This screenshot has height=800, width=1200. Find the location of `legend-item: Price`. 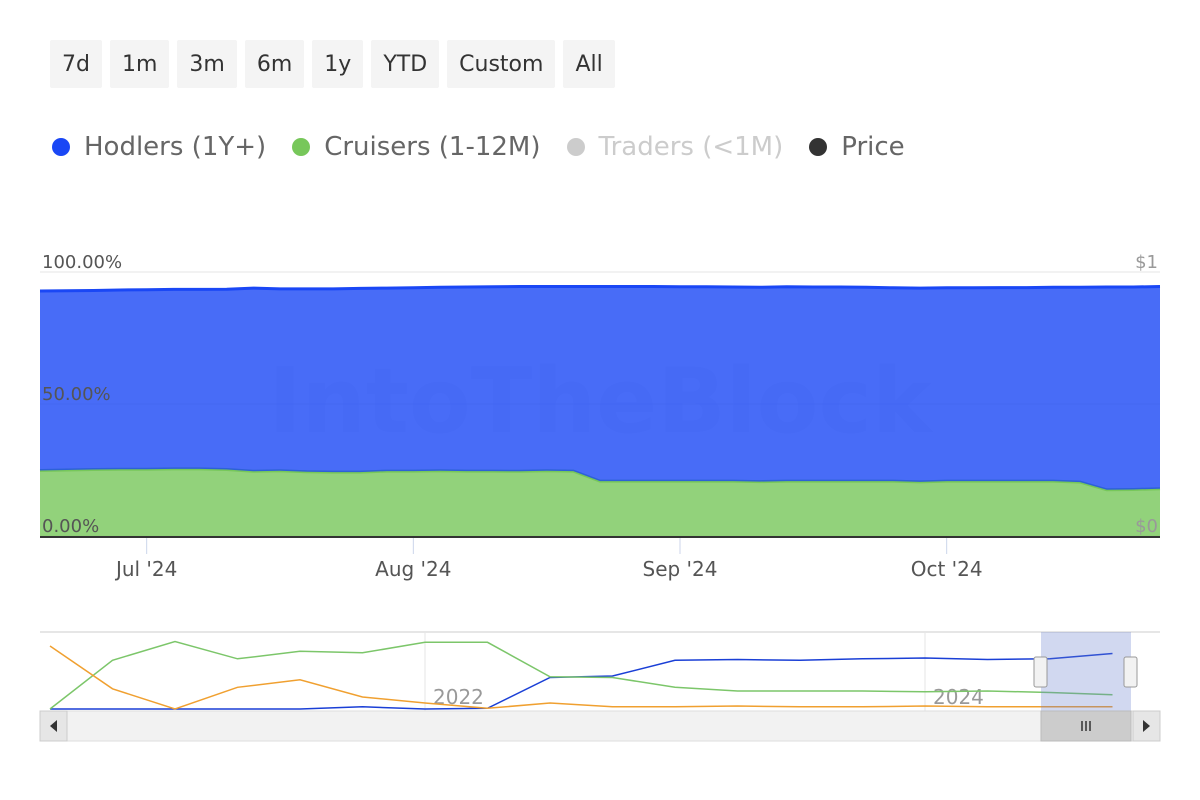

legend-item: Price is located at coordinates (857, 147).